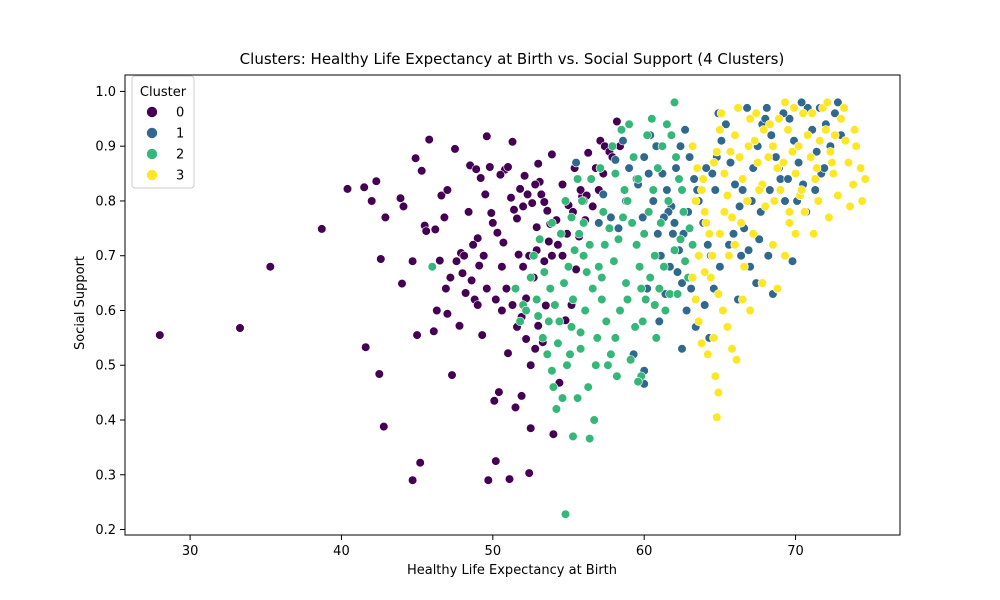 The width and height of the screenshot is (1000, 600). Describe the element at coordinates (105, 366) in the screenshot. I see `y-tick-label: 0.5` at that location.